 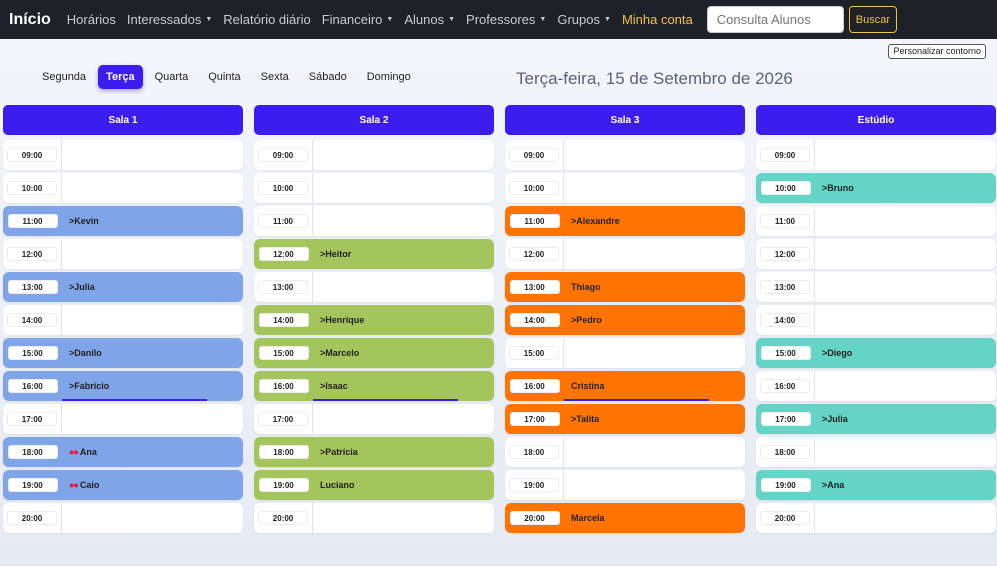 I want to click on nav-link-interessados: Interessados ▼, so click(x=169, y=19).